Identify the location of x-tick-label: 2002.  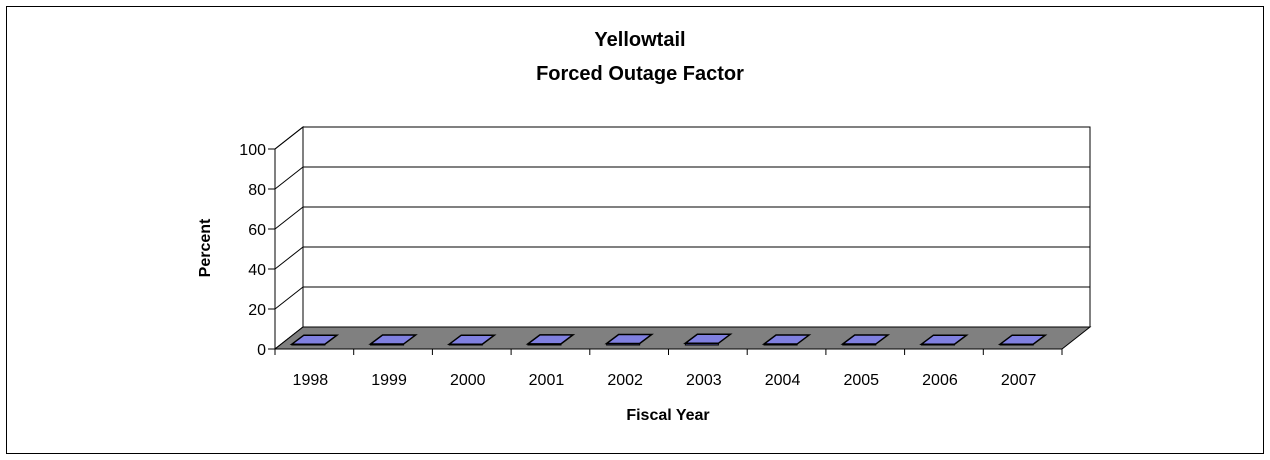
(625, 380).